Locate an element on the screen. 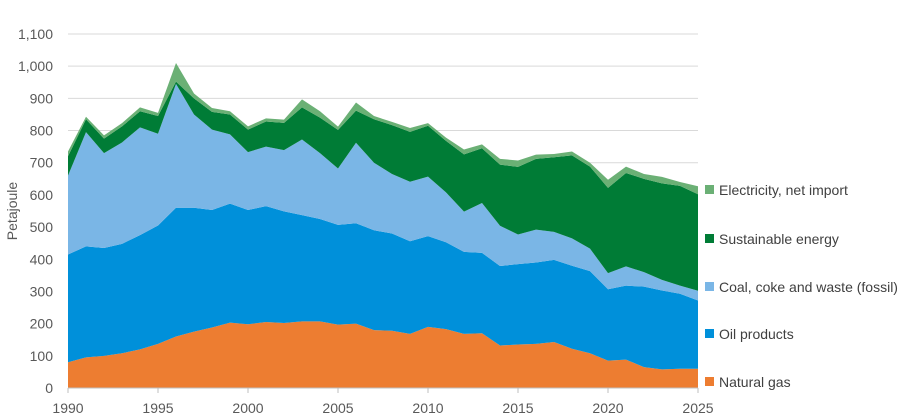 This screenshot has width=905, height=420. y-tick-label: 500 is located at coordinates (42, 227).